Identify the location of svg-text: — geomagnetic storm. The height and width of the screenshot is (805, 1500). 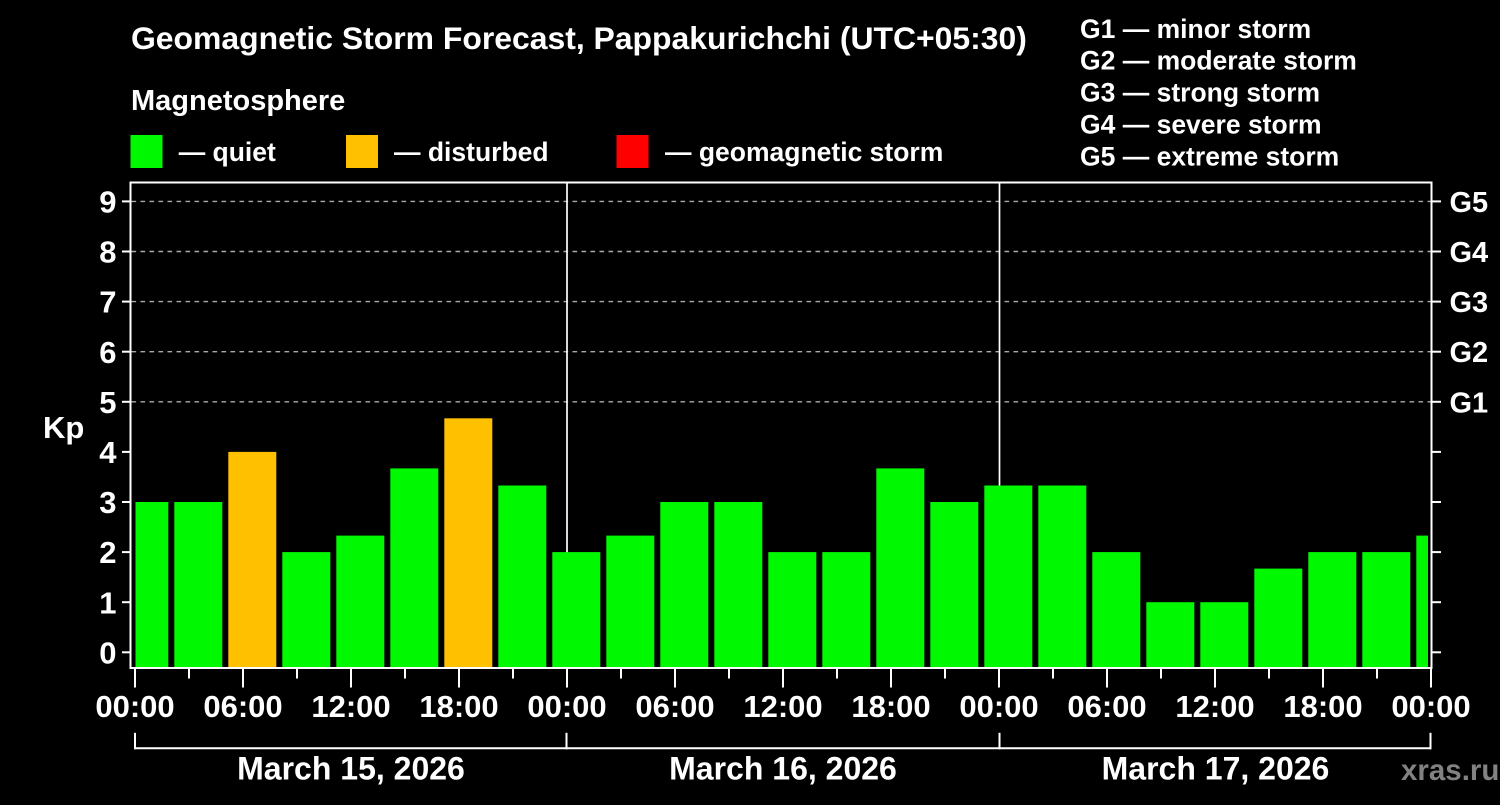
(804, 152).